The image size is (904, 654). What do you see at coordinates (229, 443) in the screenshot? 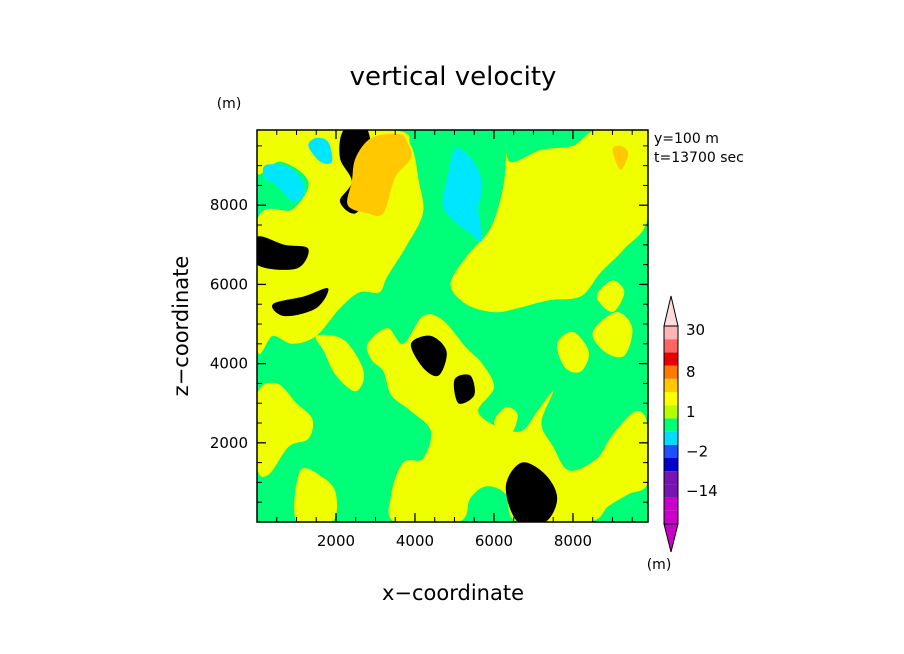
I see `y-tick-label: 2000` at bounding box center [229, 443].